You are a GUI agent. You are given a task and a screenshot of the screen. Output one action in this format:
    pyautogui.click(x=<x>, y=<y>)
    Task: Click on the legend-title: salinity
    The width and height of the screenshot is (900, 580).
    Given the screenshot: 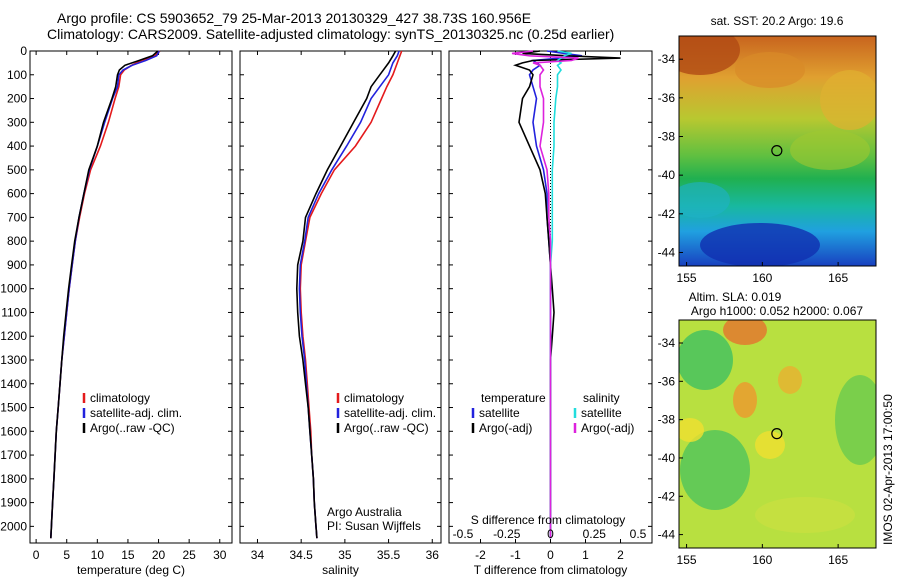 What is the action you would take?
    pyautogui.click(x=601, y=398)
    